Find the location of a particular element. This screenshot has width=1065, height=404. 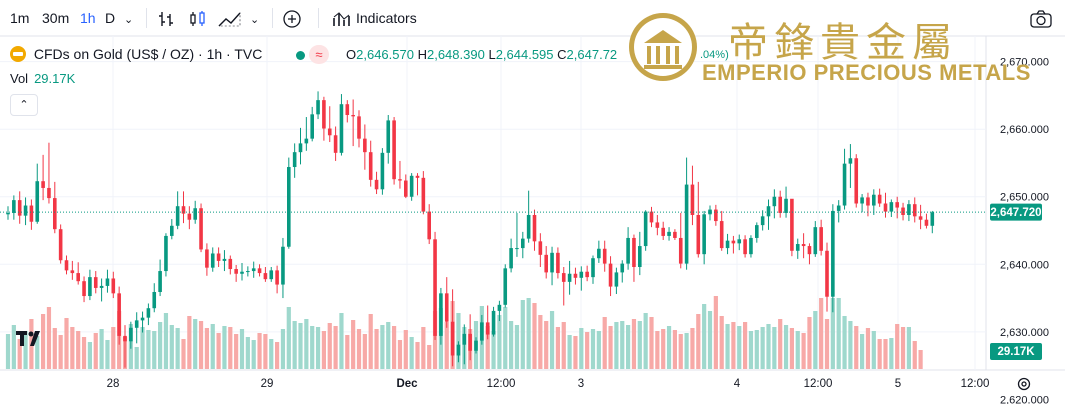

interval-1h: 1h is located at coordinates (88, 18).